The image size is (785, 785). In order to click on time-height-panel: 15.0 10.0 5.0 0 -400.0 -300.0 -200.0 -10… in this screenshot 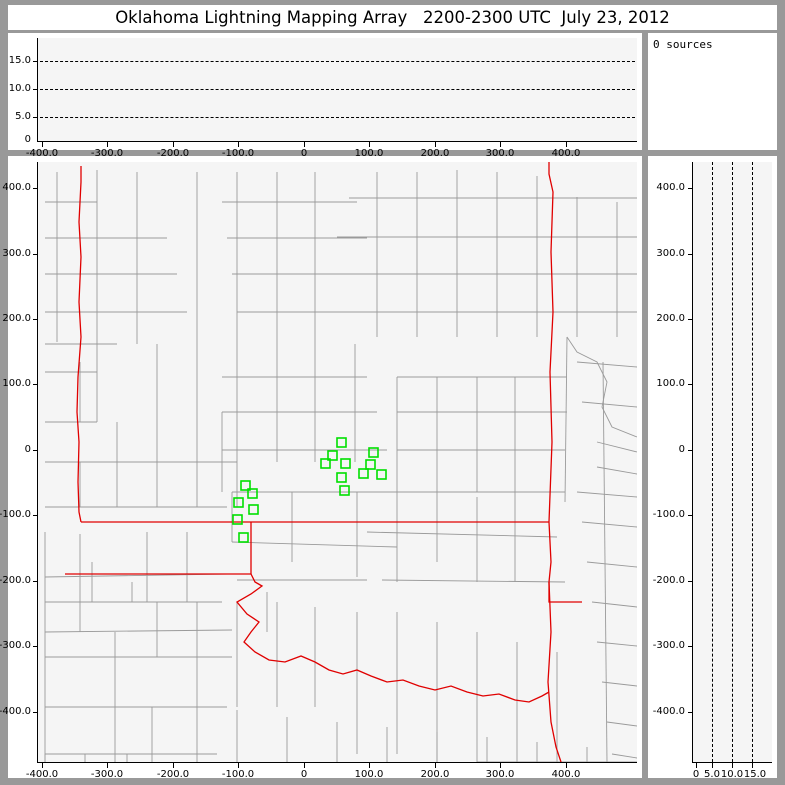, I will do `click(325, 96)`.